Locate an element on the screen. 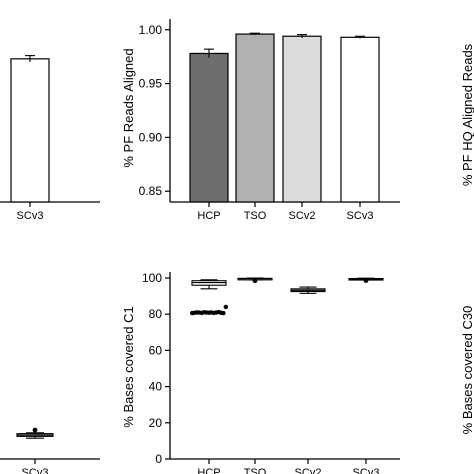  middle-top-y-tick-label-1: 0.90 is located at coordinates (151, 137).